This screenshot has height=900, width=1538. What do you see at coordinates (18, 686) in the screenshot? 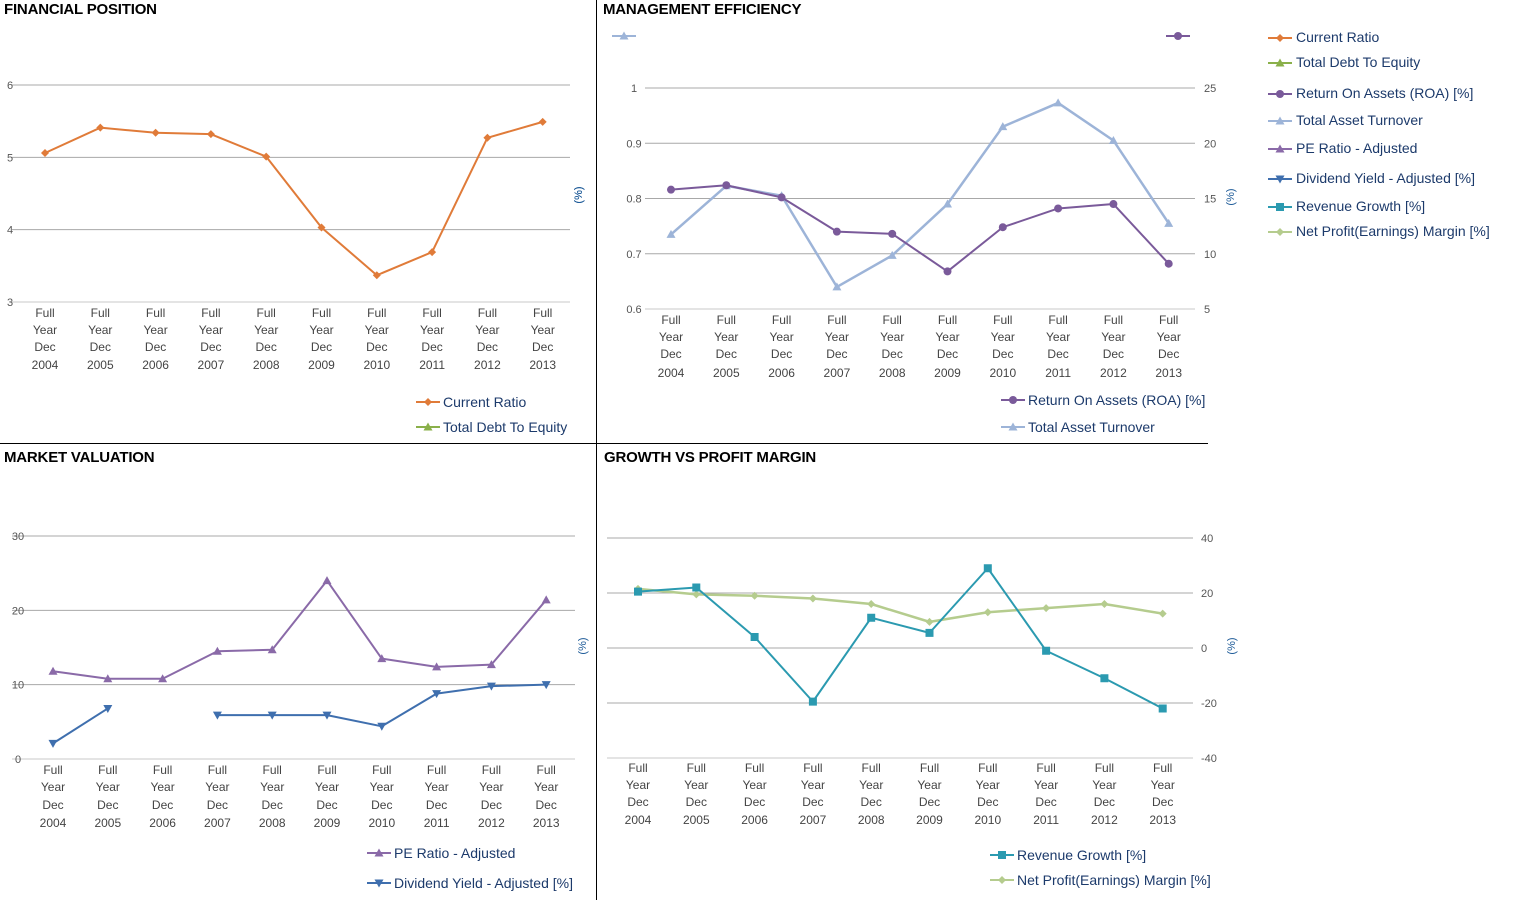
I see `y-tick-label: 10` at bounding box center [18, 686].